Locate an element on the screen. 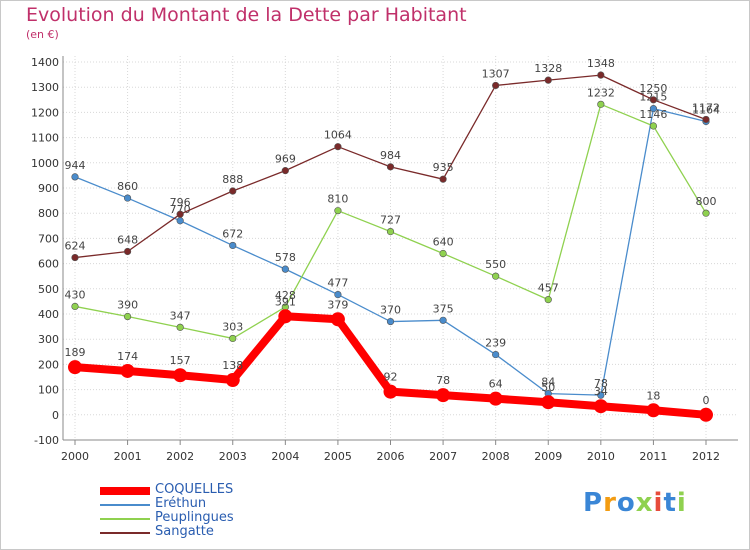 This screenshot has width=750, height=550. data-label: 303 is located at coordinates (232, 326).